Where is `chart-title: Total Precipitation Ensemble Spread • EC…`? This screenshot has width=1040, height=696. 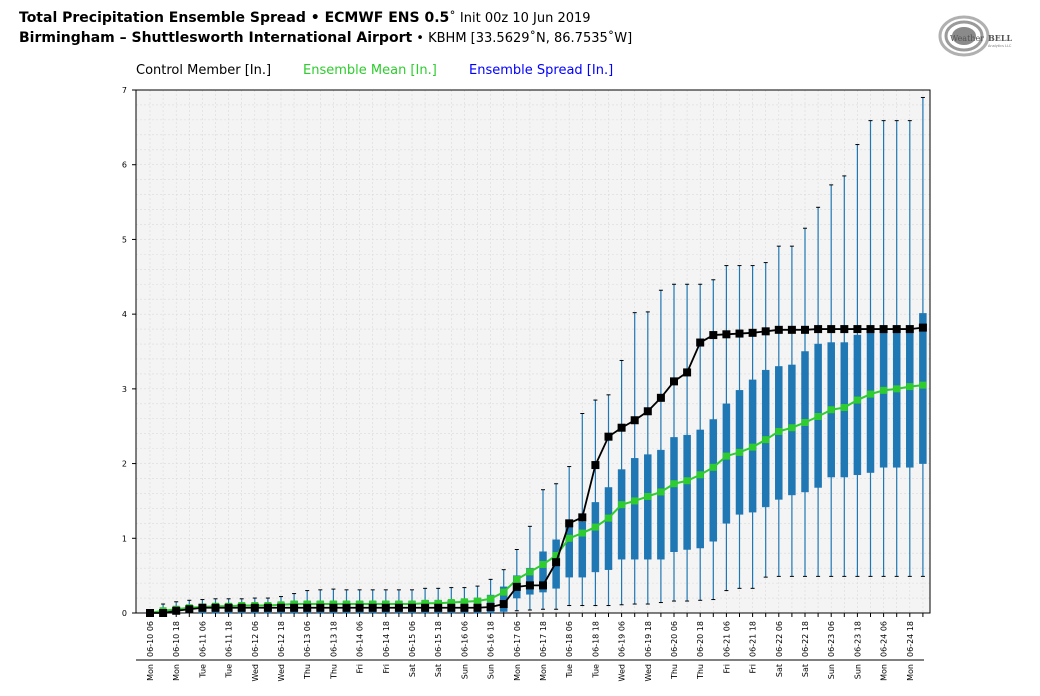
chart-title: Total Precipitation Ensemble Spread • EC… is located at coordinates (305, 18).